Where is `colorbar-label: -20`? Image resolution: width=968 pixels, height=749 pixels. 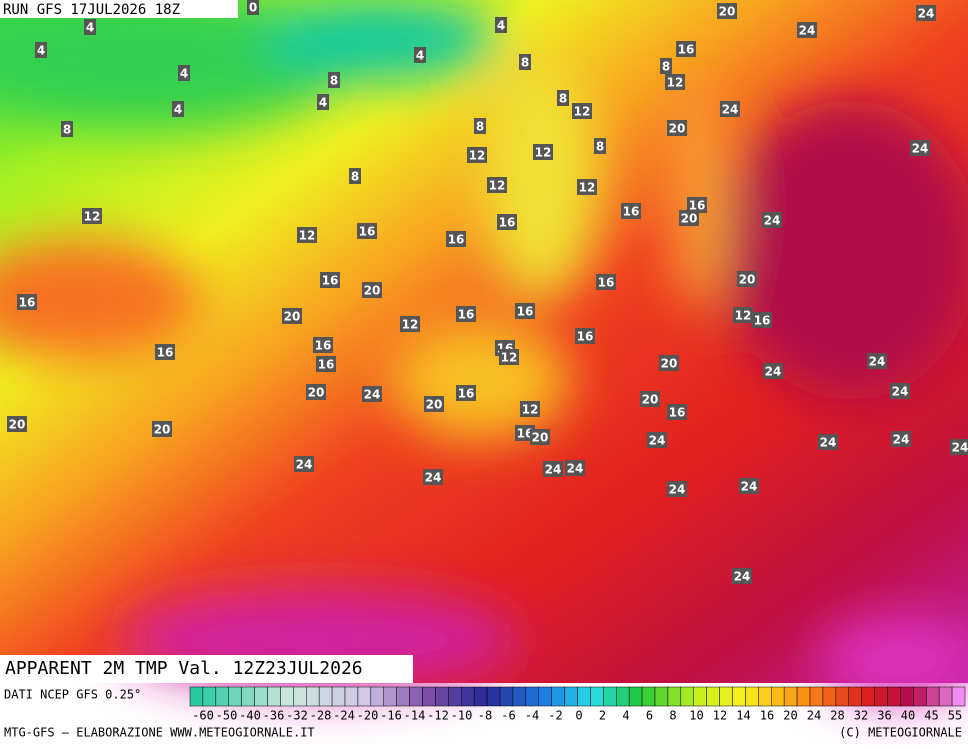
colorbar-label: -20 is located at coordinates (368, 716).